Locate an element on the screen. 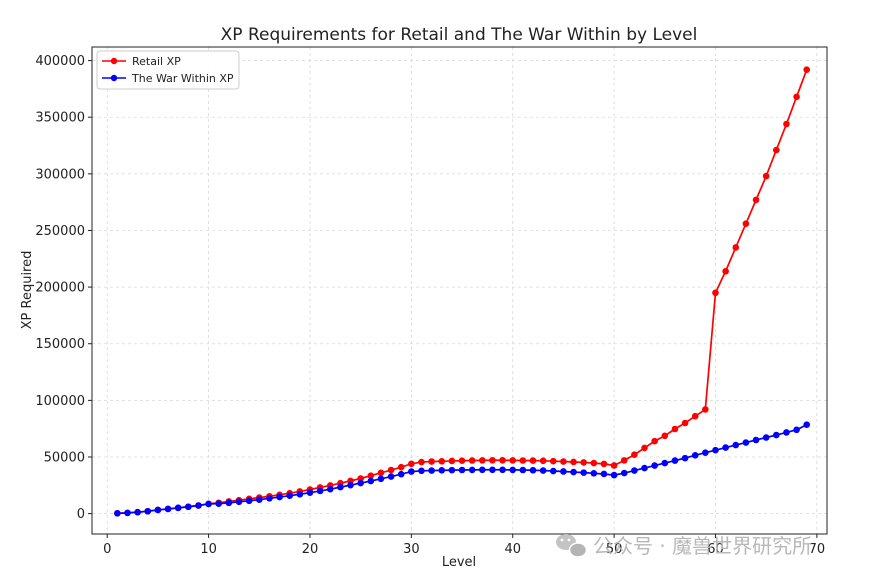 The height and width of the screenshot is (580, 895). legend-tww-label: The War Within XP is located at coordinates (182, 78).